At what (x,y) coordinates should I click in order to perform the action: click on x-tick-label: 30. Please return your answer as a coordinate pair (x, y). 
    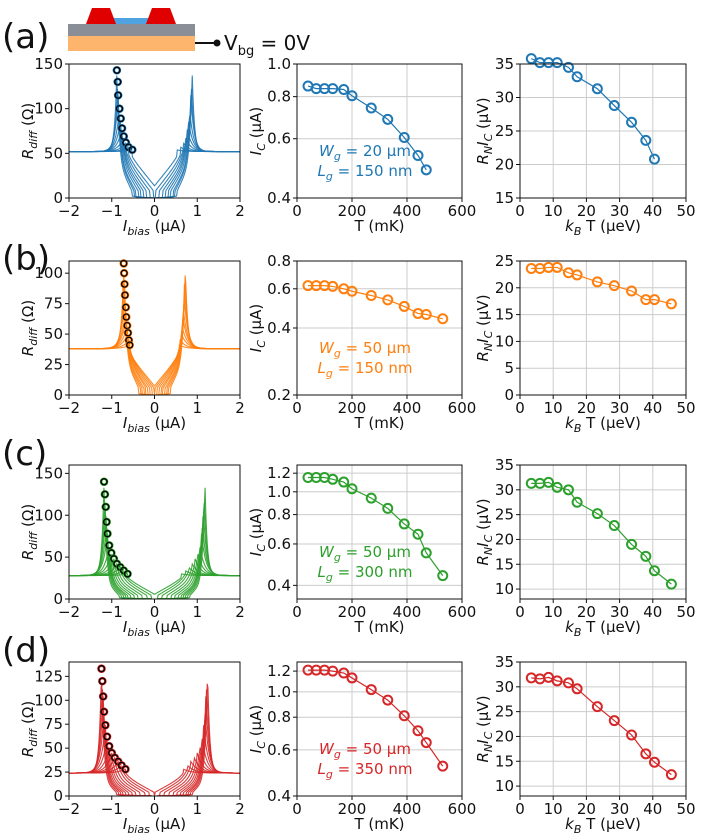
    Looking at the image, I should click on (619, 612).